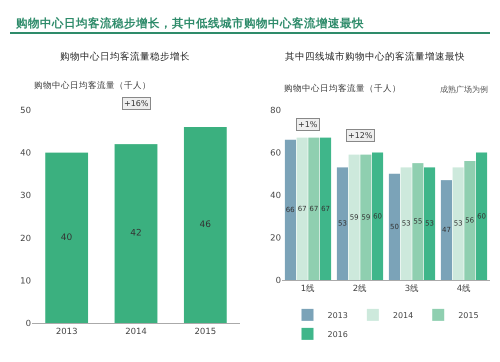 This screenshot has height=362, width=500. What do you see at coordinates (67, 332) in the screenshot?
I see `x-tick-label: 2013` at bounding box center [67, 332].